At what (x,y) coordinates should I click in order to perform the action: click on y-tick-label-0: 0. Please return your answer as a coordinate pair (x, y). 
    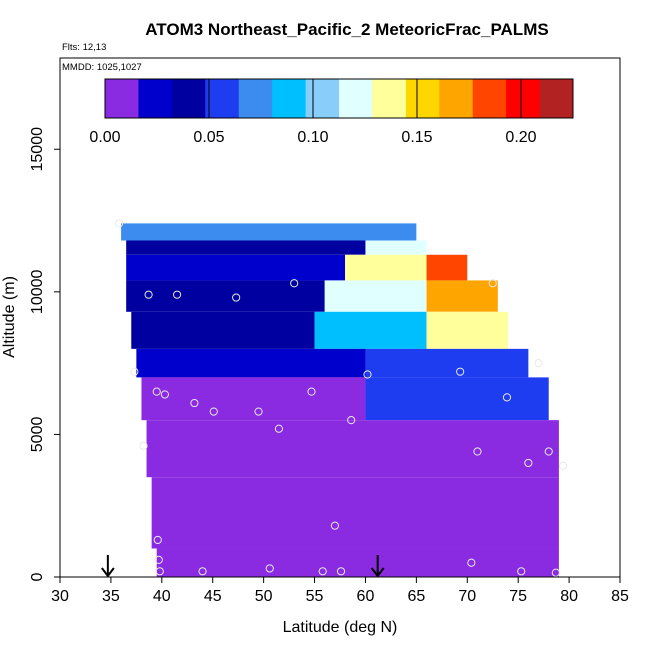
    Looking at the image, I should click on (37, 576).